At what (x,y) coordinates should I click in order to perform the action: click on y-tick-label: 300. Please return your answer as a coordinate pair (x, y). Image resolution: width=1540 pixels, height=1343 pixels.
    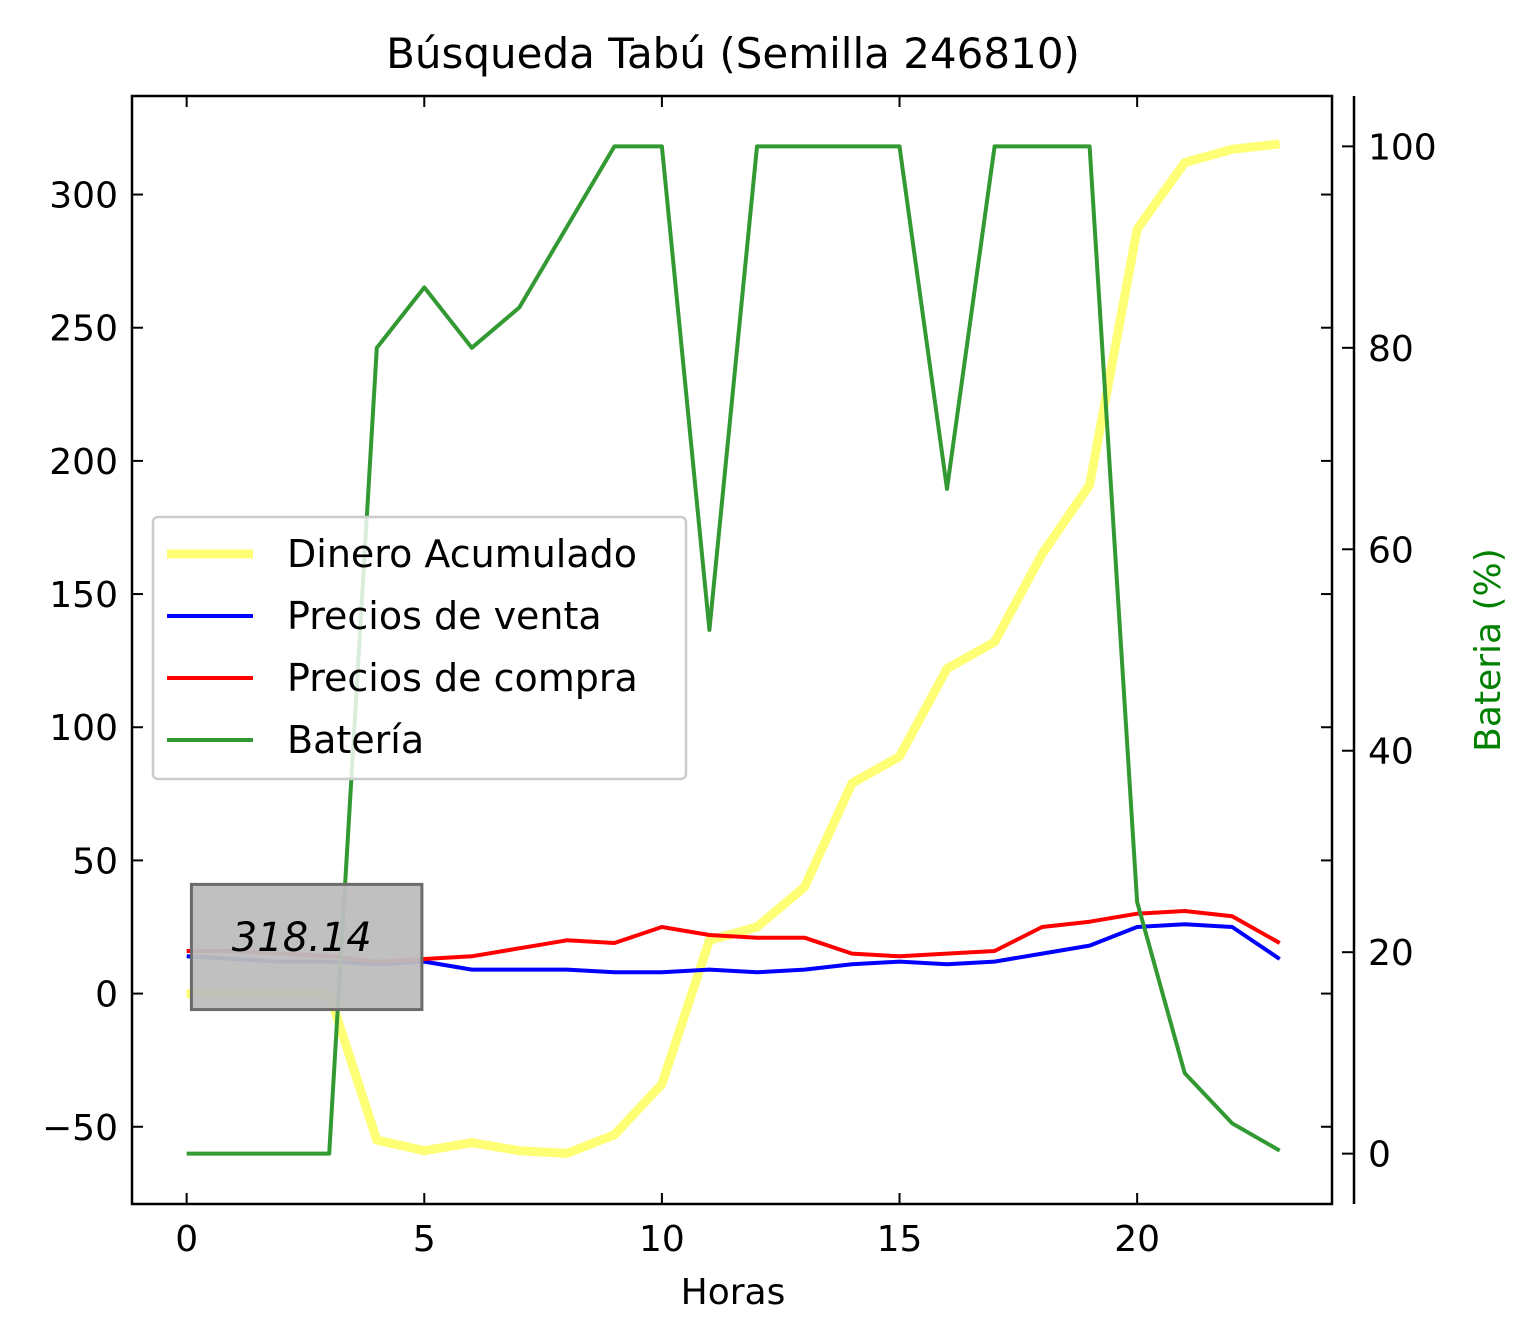
    Looking at the image, I should click on (83, 196).